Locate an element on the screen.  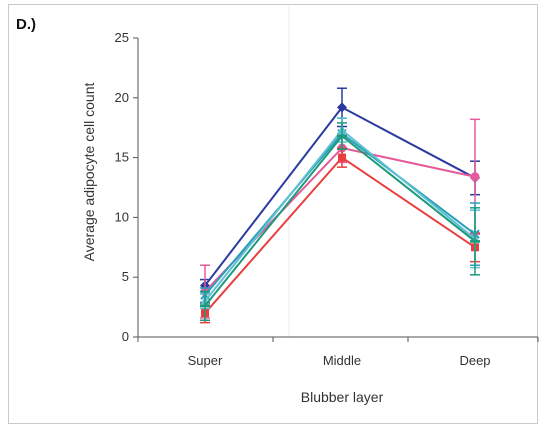
x-tick-label: Super is located at coordinates (205, 360).